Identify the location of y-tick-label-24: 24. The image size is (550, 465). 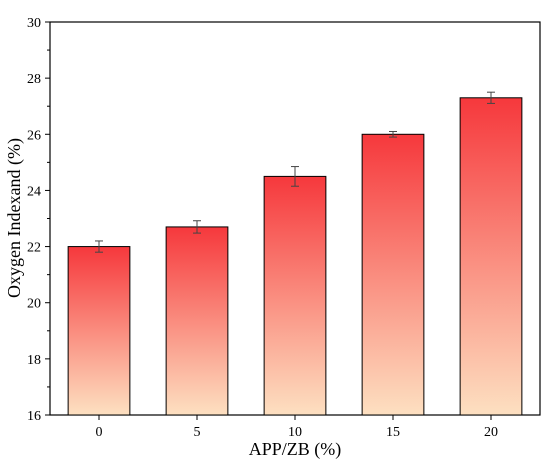
(34, 191).